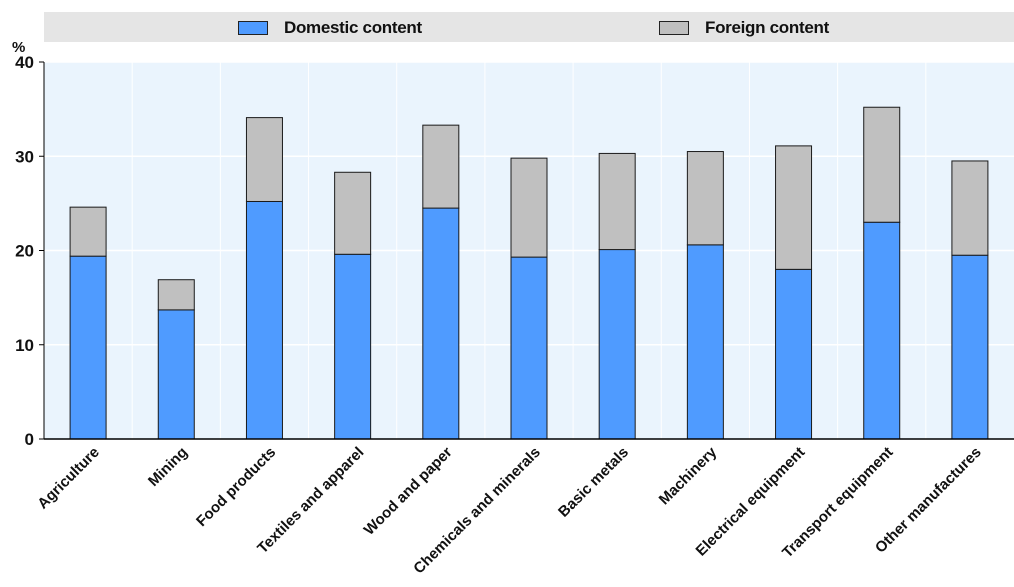 The width and height of the screenshot is (1014, 587). What do you see at coordinates (68, 478) in the screenshot?
I see `x-tick-label: Agriculture` at bounding box center [68, 478].